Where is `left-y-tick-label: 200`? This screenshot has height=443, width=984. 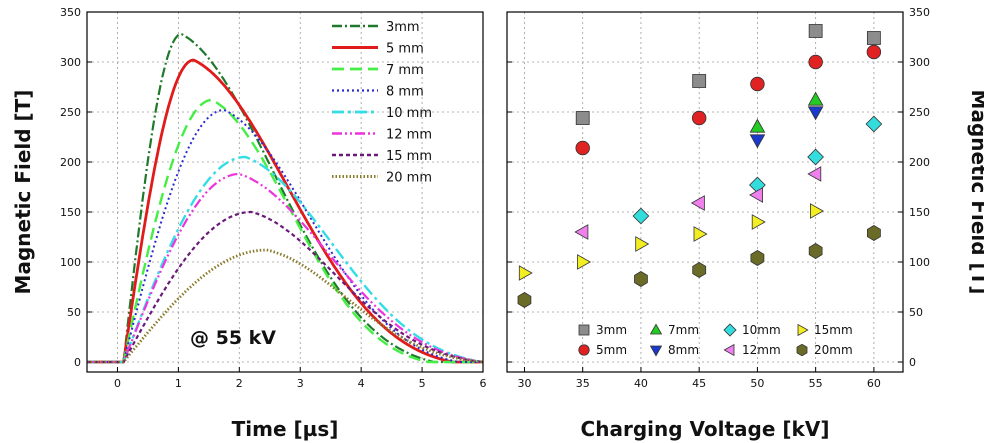 left-y-tick-label: 200 is located at coordinates (70, 162).